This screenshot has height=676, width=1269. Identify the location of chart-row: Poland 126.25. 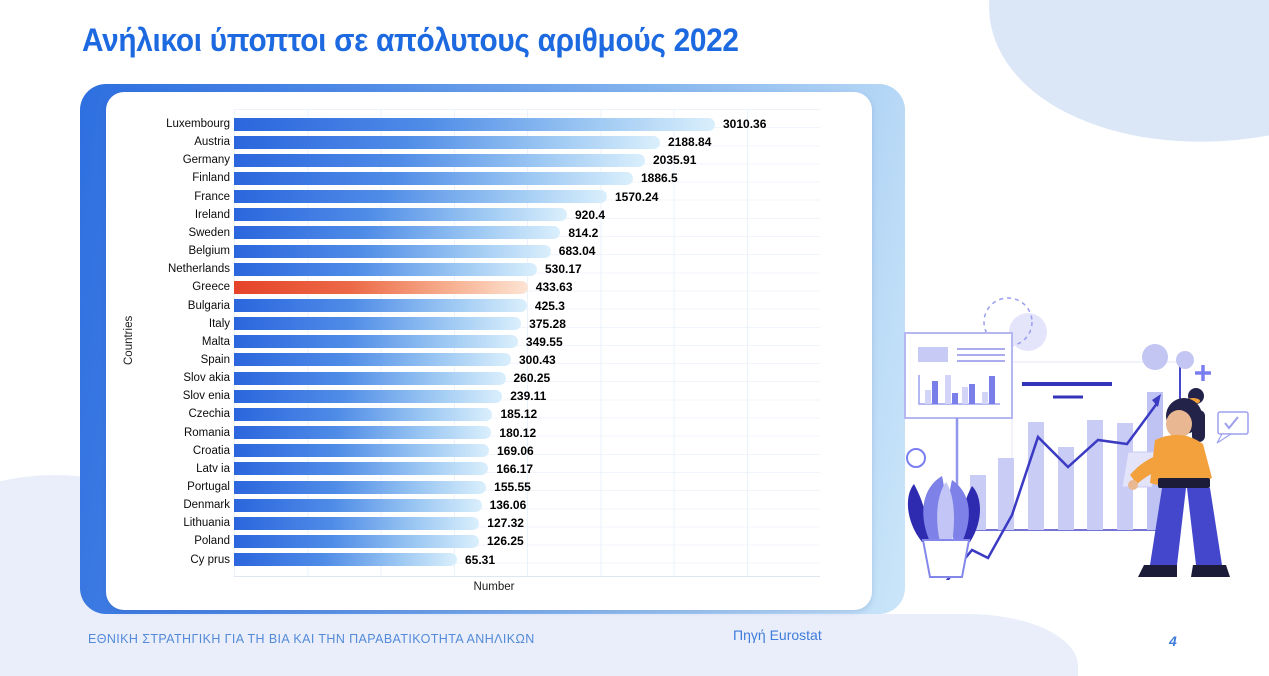
(507, 541).